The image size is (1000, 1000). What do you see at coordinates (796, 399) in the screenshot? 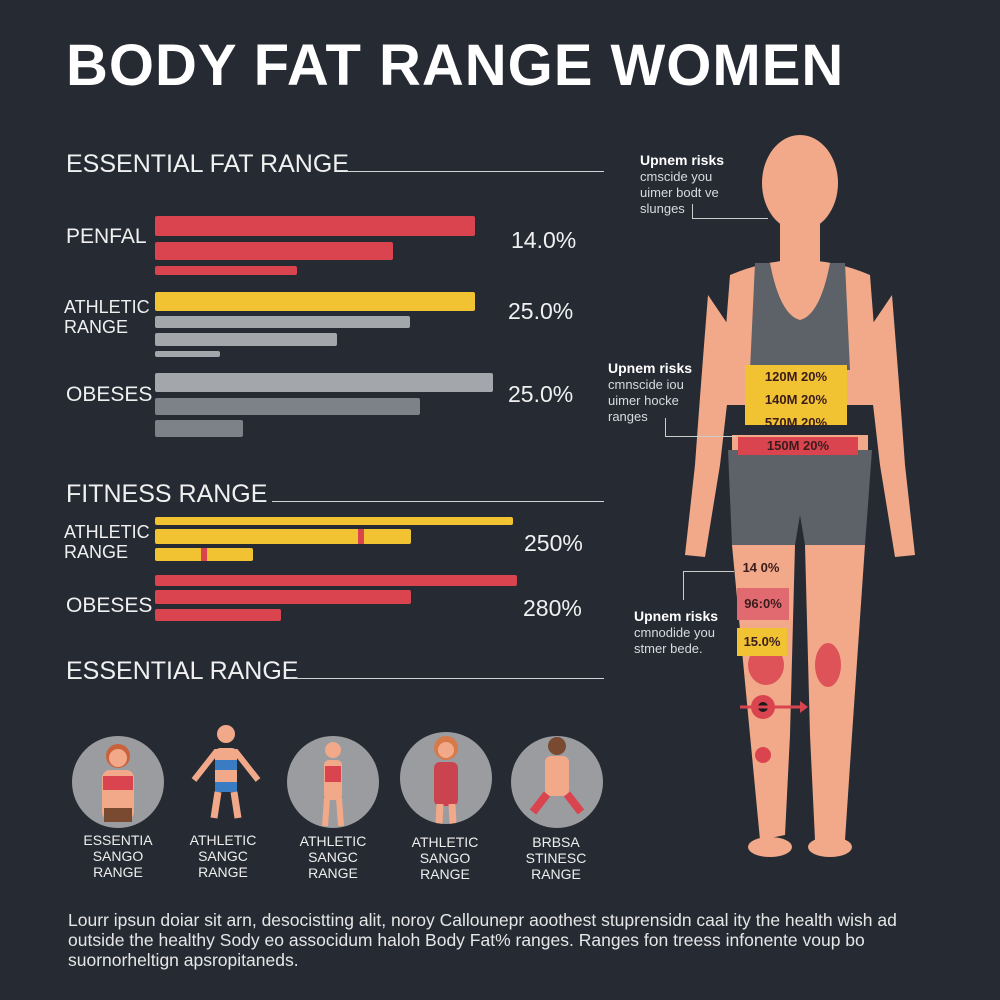
I see `waist-band-label: 140M 20%` at bounding box center [796, 399].